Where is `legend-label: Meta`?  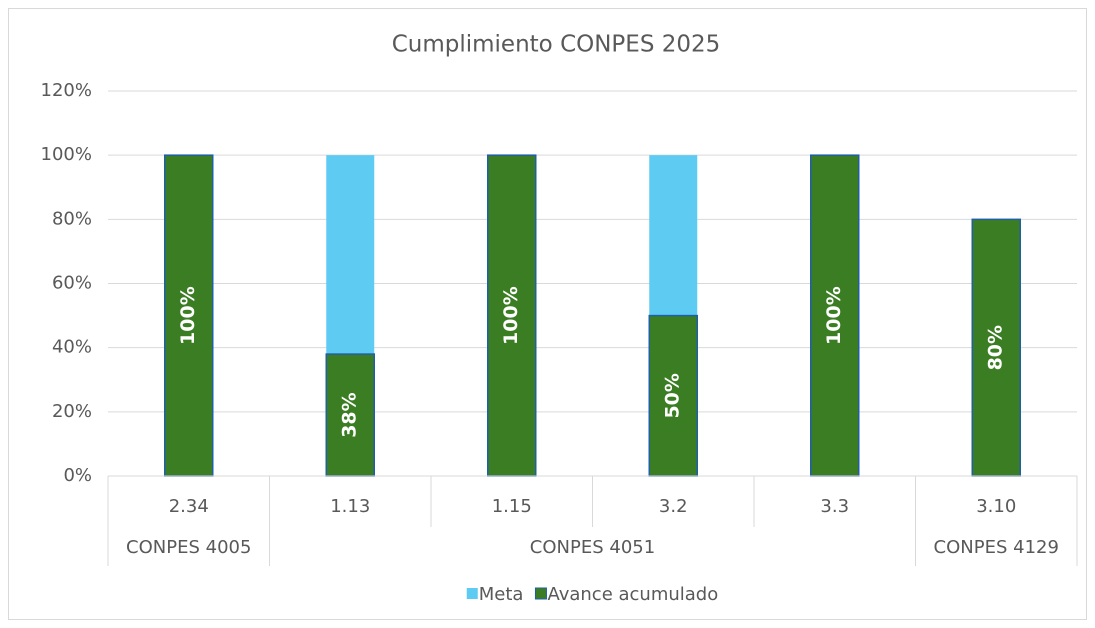 legend-label: Meta is located at coordinates (501, 594).